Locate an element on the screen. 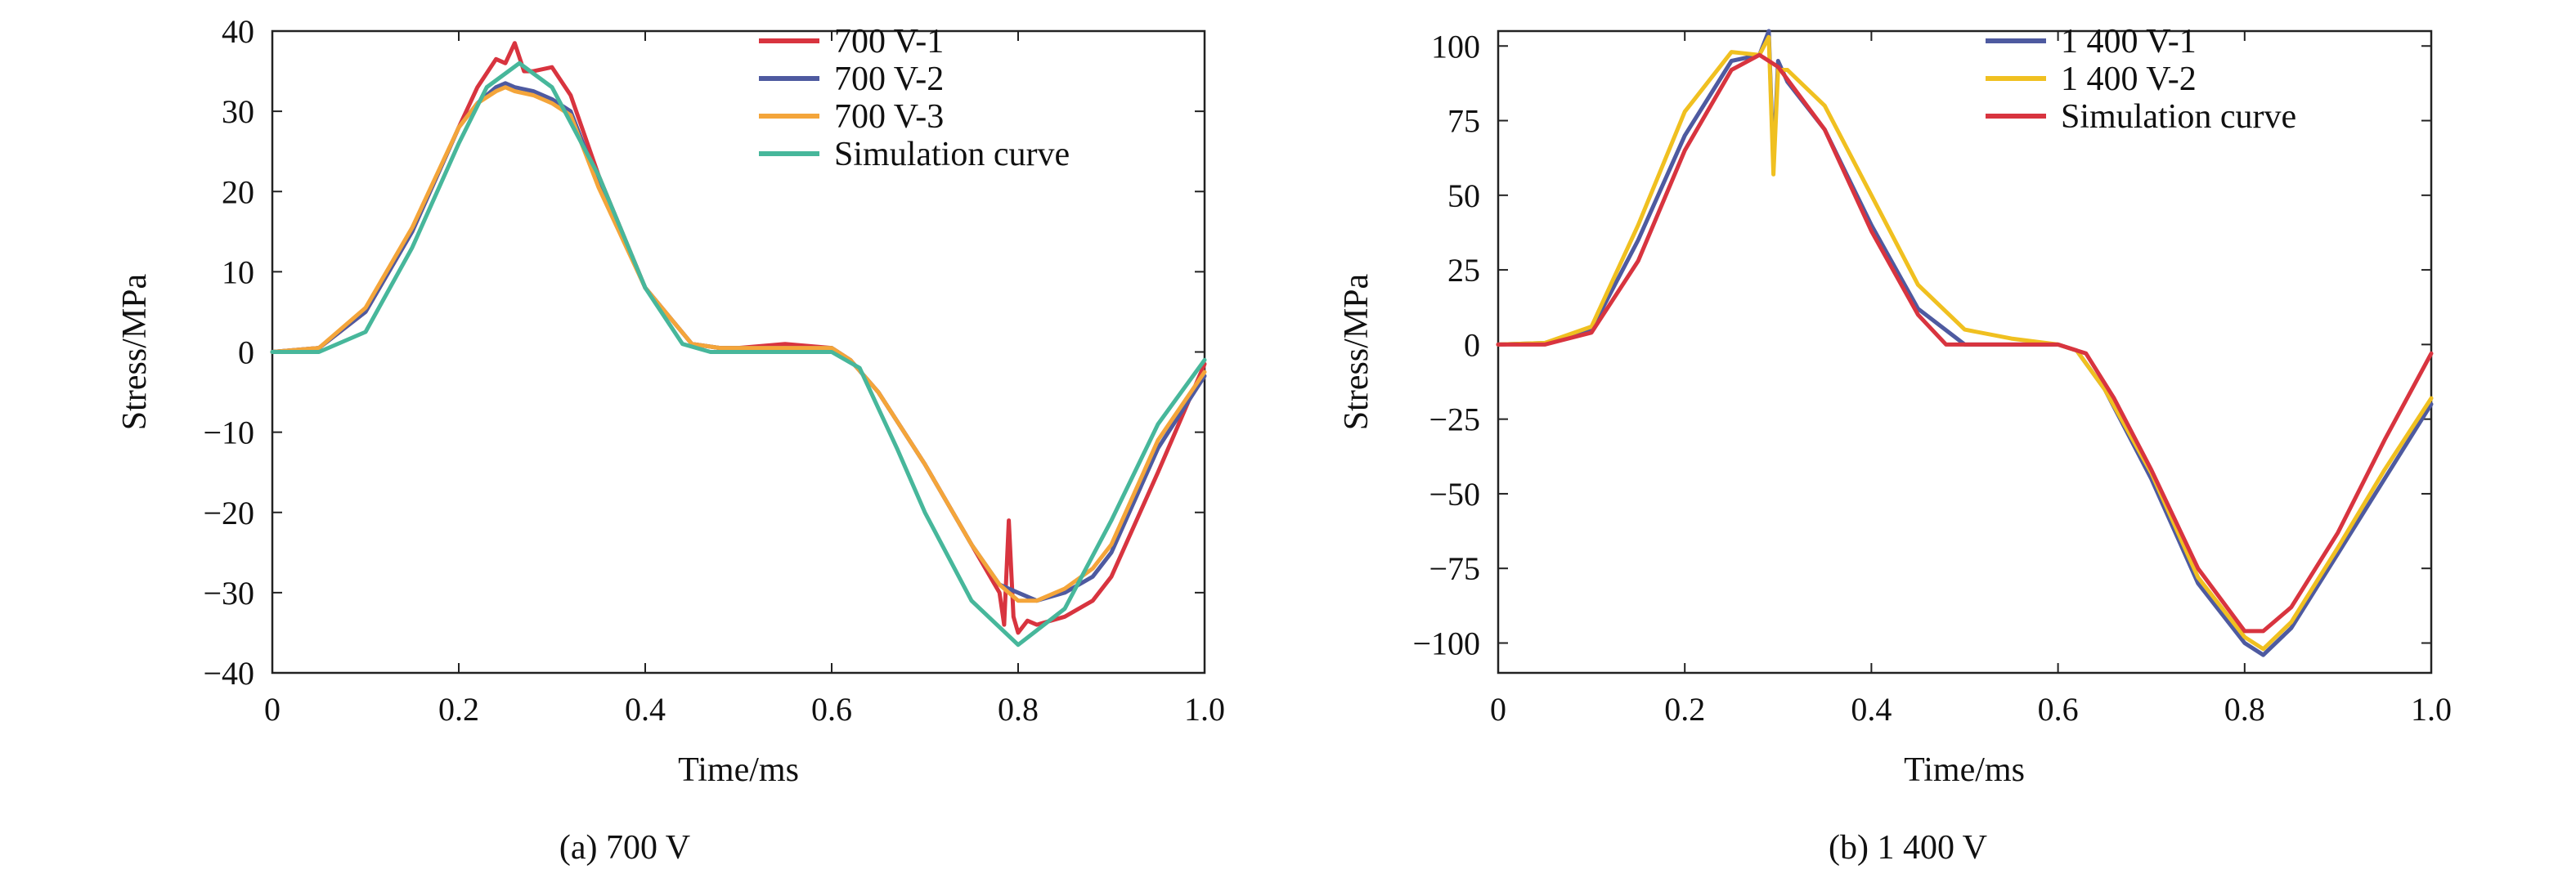 This screenshot has width=2576, height=874. y-tick-label: −30 is located at coordinates (228, 593).